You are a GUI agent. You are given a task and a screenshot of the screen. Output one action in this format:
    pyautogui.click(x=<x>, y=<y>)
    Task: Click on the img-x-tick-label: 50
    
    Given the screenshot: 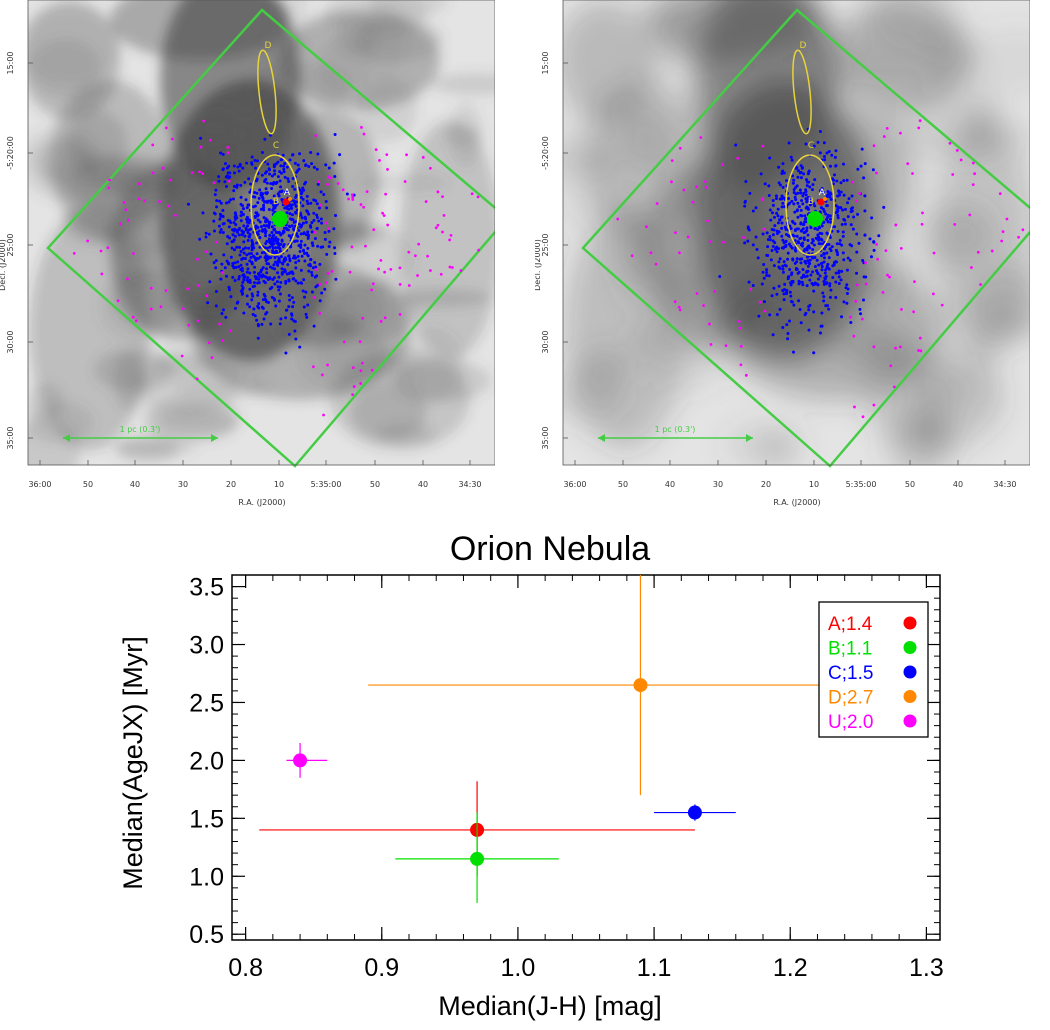 What is the action you would take?
    pyautogui.click(x=910, y=484)
    